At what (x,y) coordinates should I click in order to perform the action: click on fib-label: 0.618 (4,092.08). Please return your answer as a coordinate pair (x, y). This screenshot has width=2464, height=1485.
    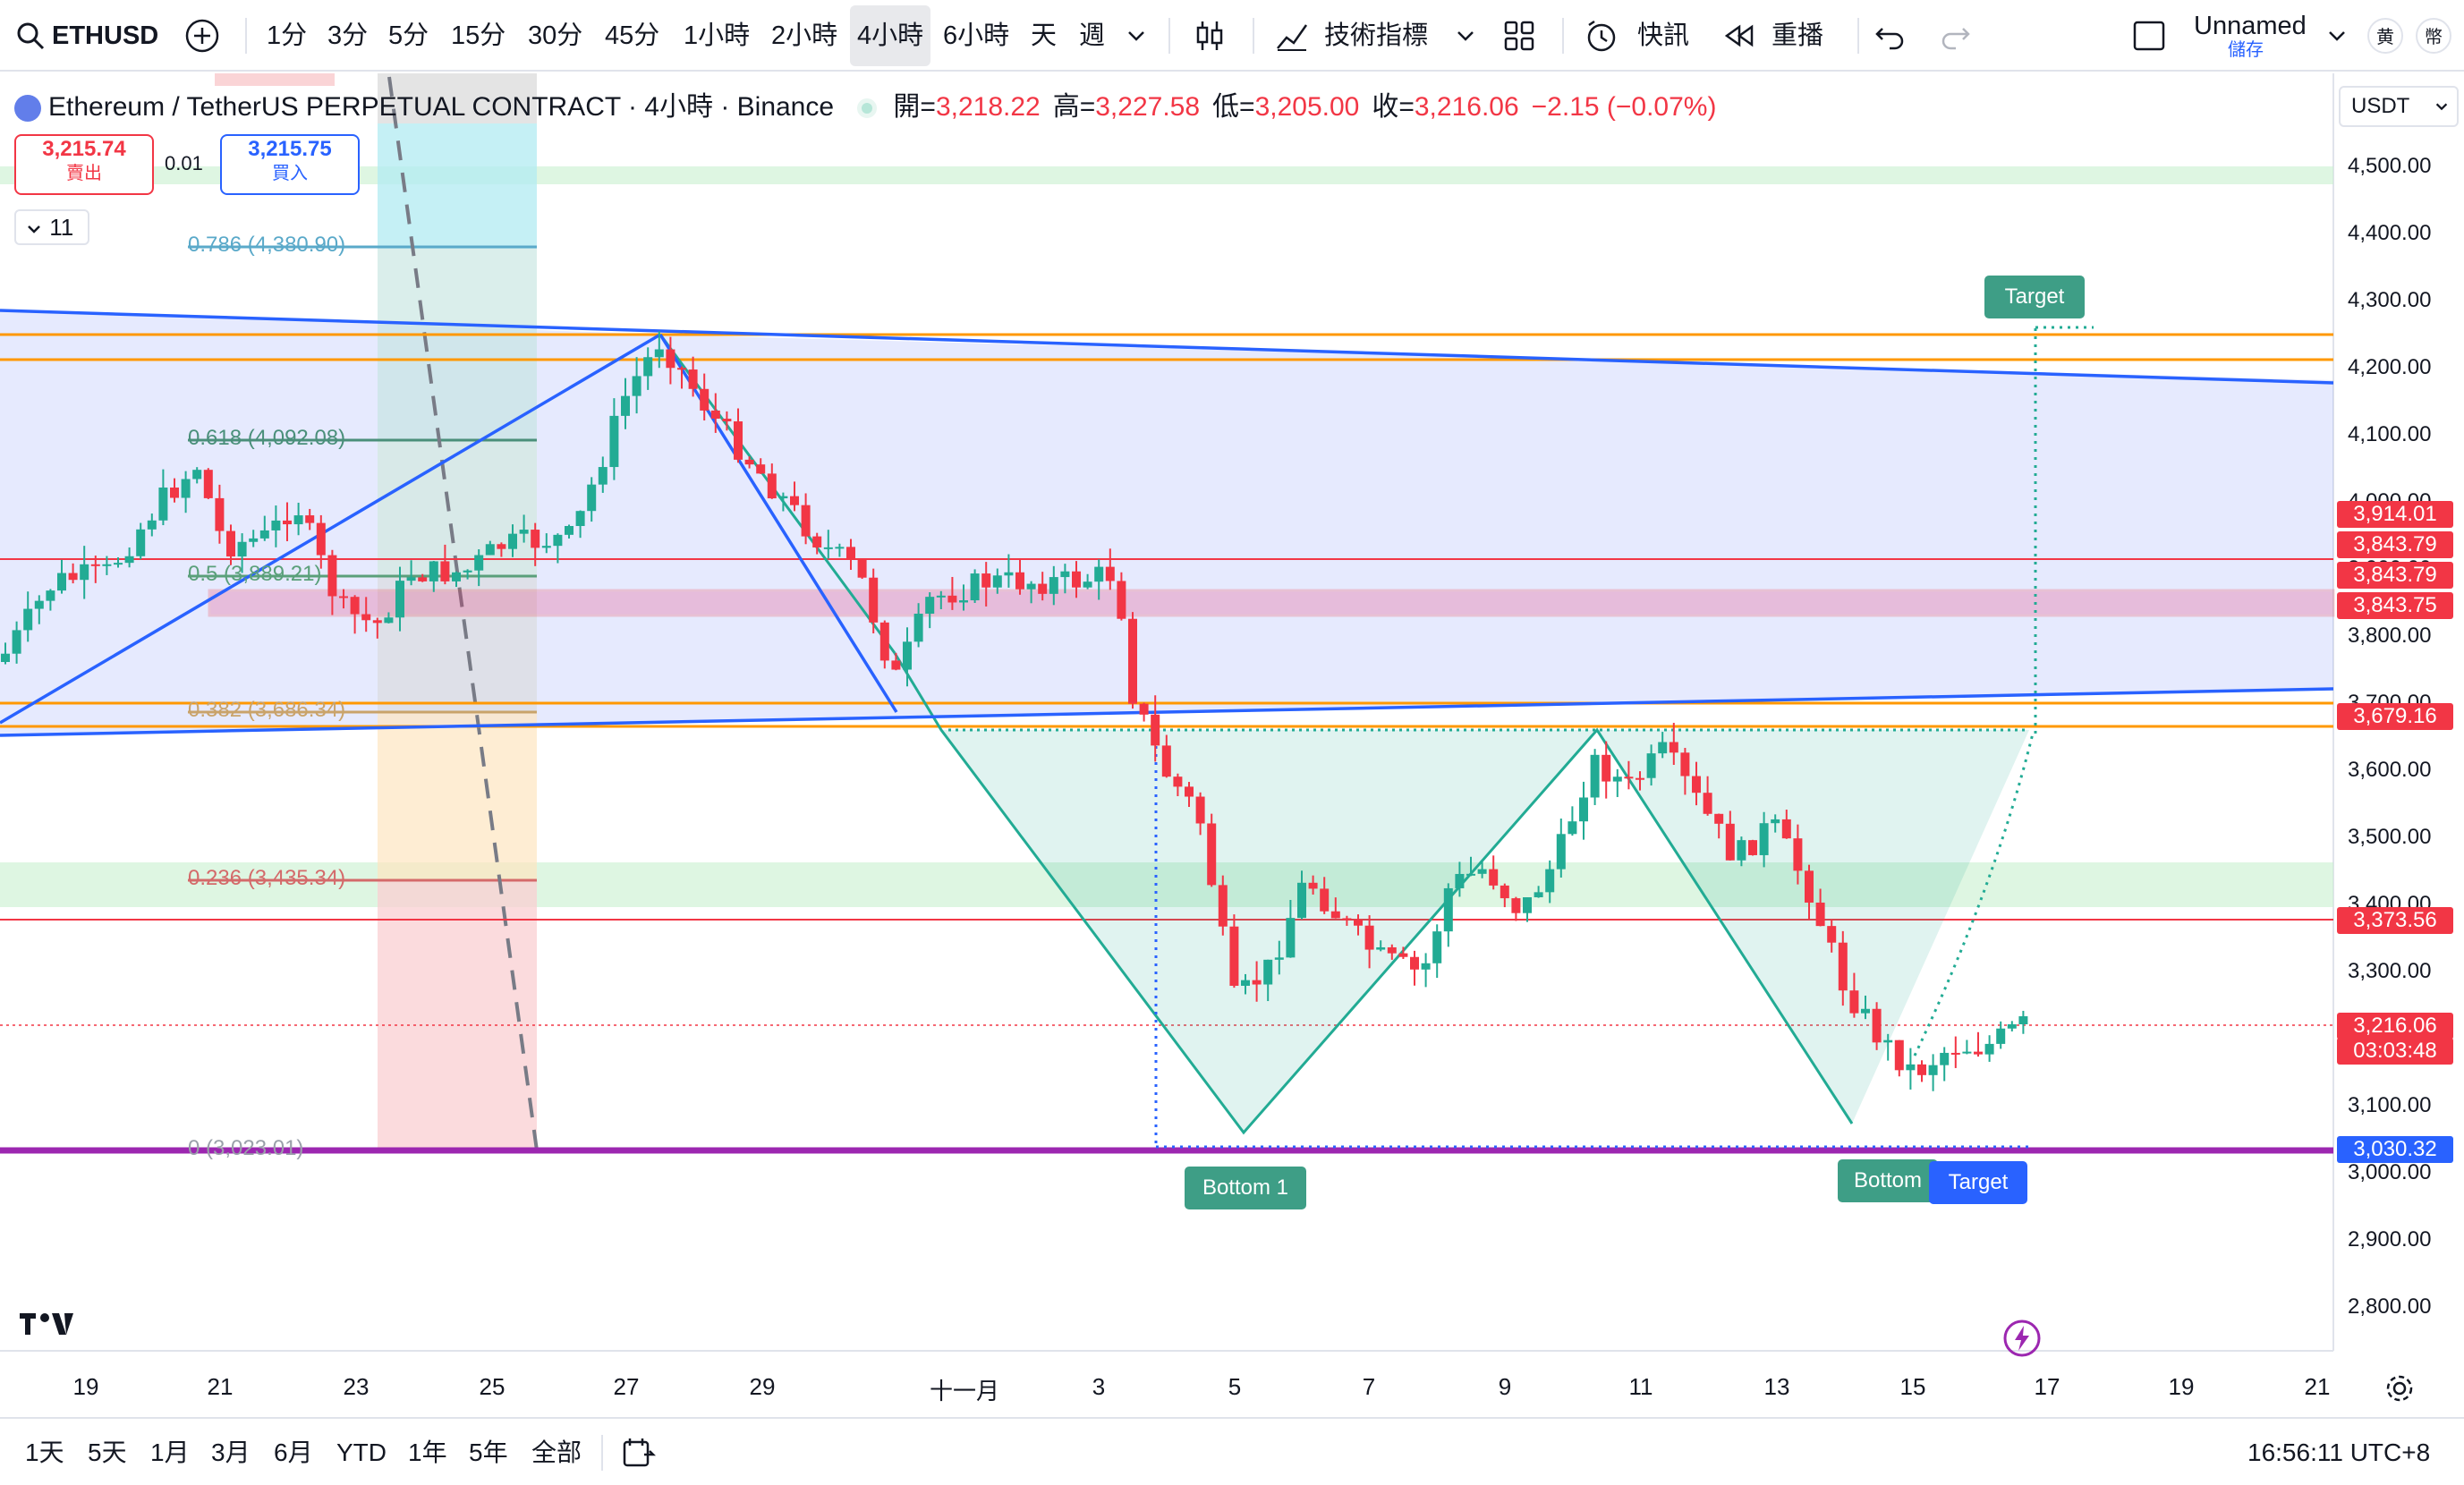
    Looking at the image, I should click on (267, 438).